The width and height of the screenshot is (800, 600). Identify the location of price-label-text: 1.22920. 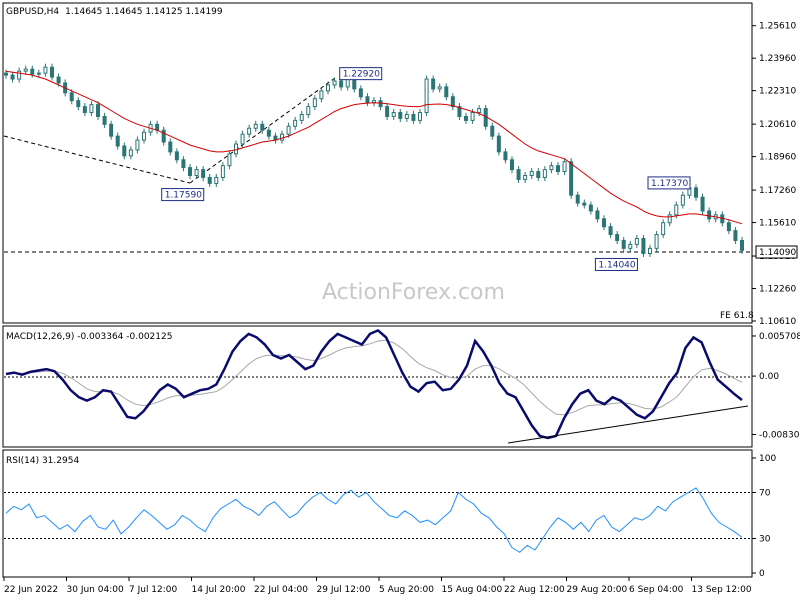
(361, 75).